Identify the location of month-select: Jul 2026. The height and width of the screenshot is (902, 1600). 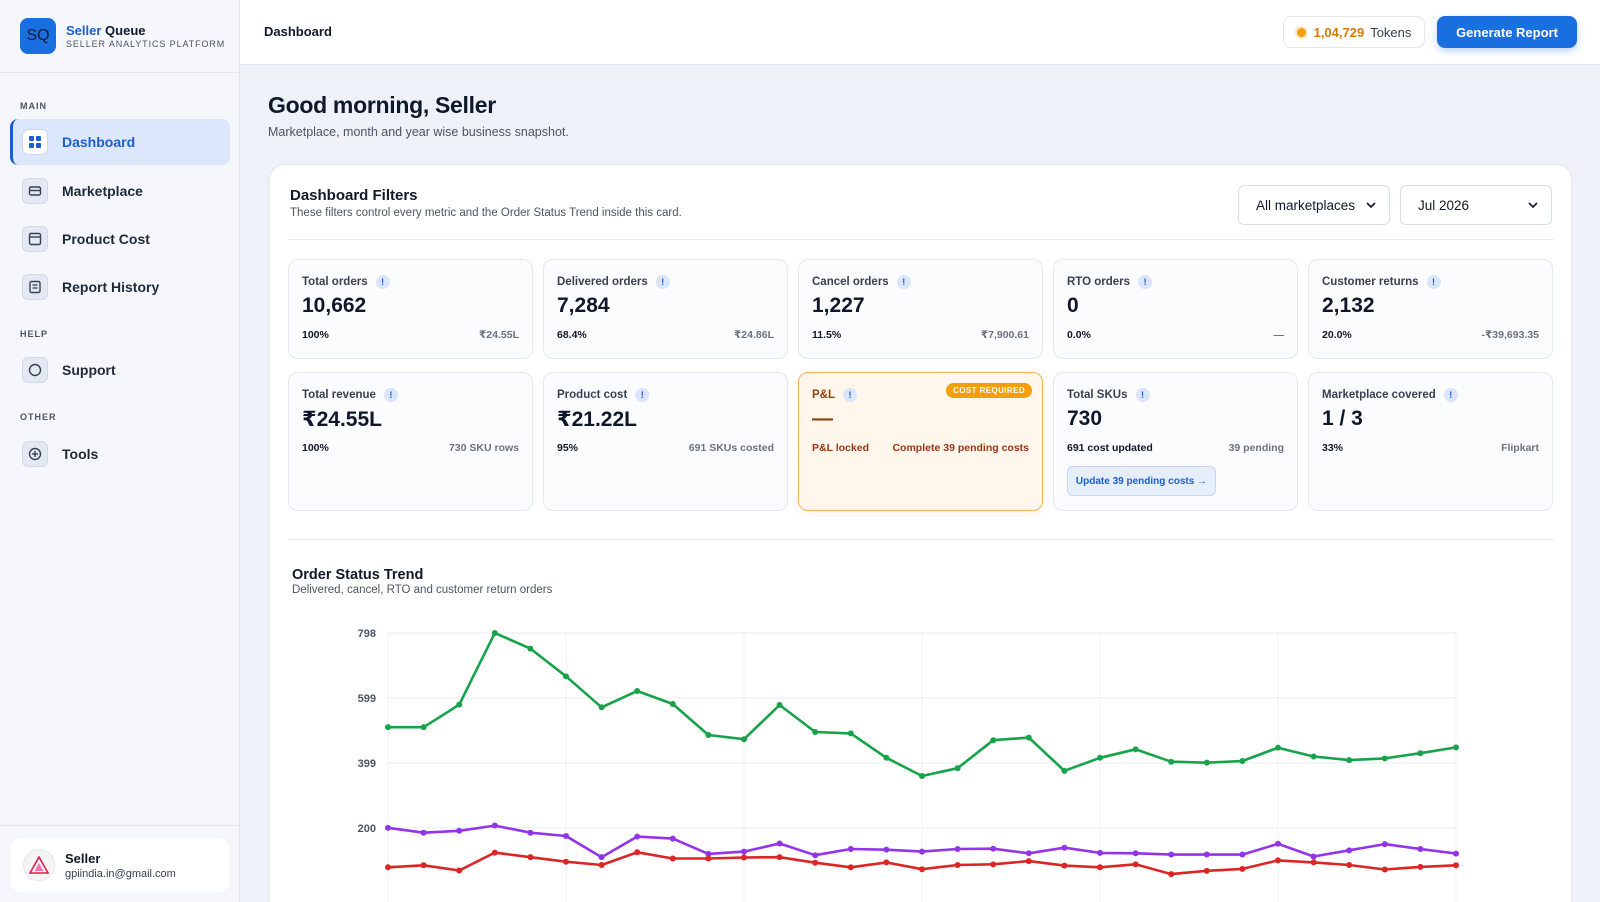
(1476, 205).